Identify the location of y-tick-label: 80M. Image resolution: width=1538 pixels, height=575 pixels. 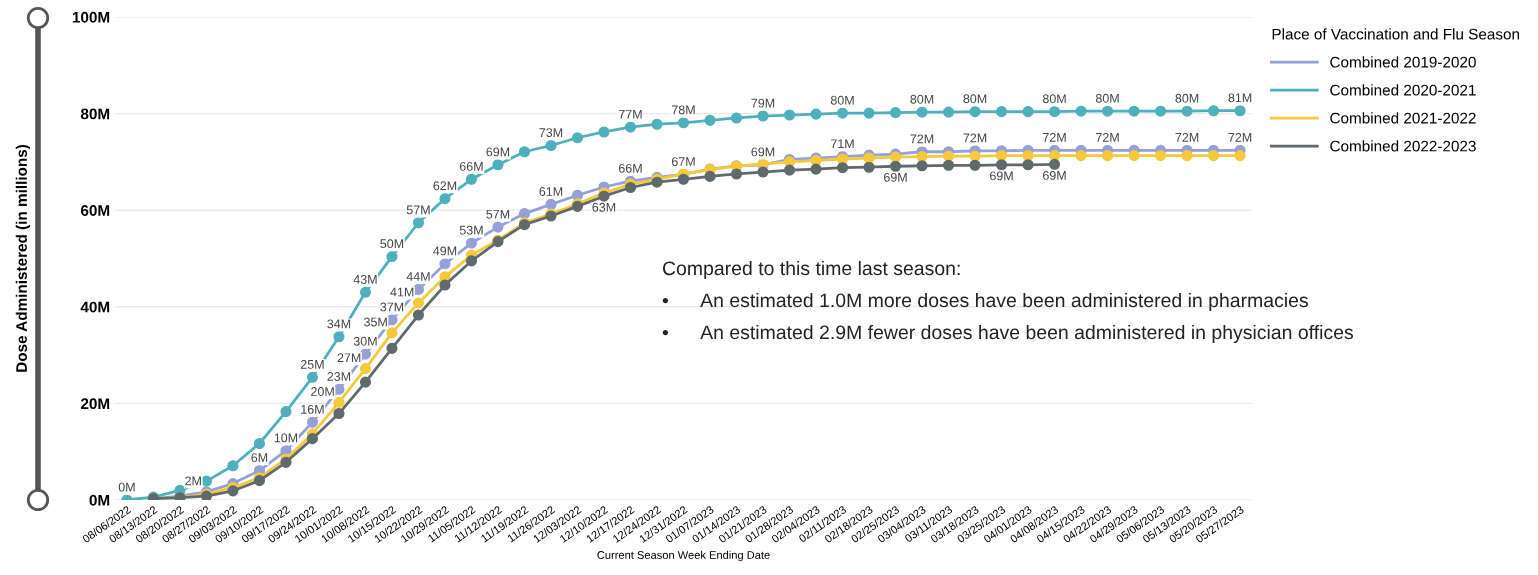
(95, 114).